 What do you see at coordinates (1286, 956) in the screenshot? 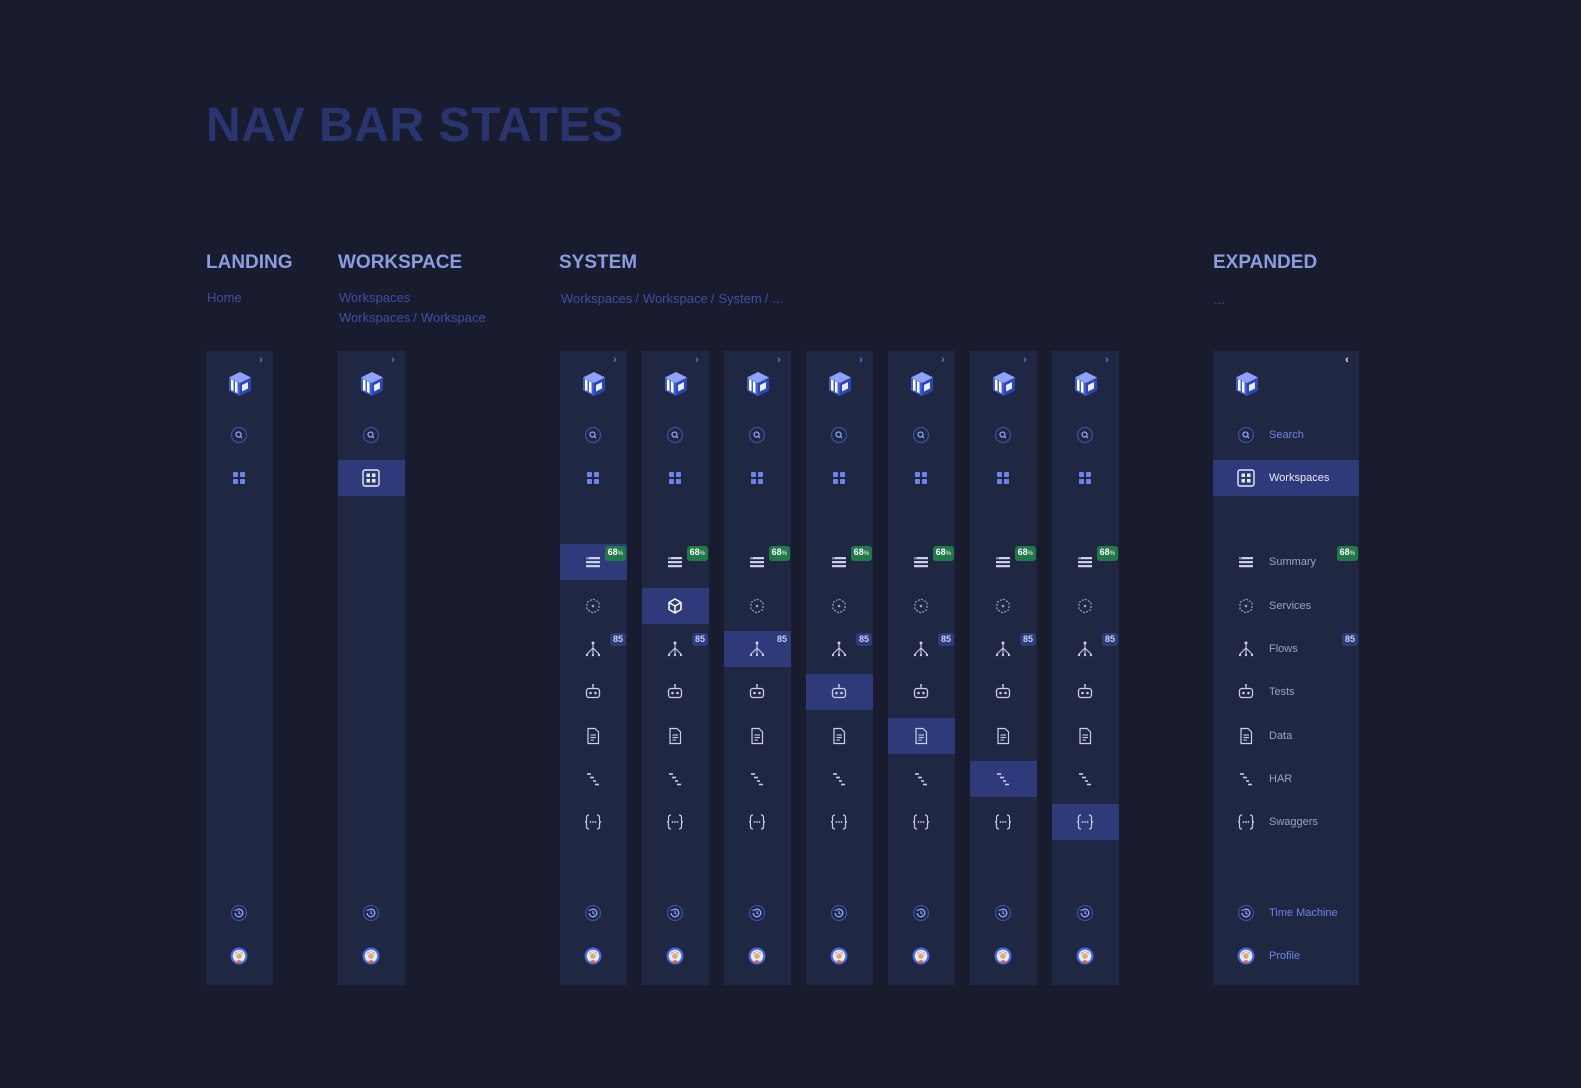
I see `nav-item-profile: Profile` at bounding box center [1286, 956].